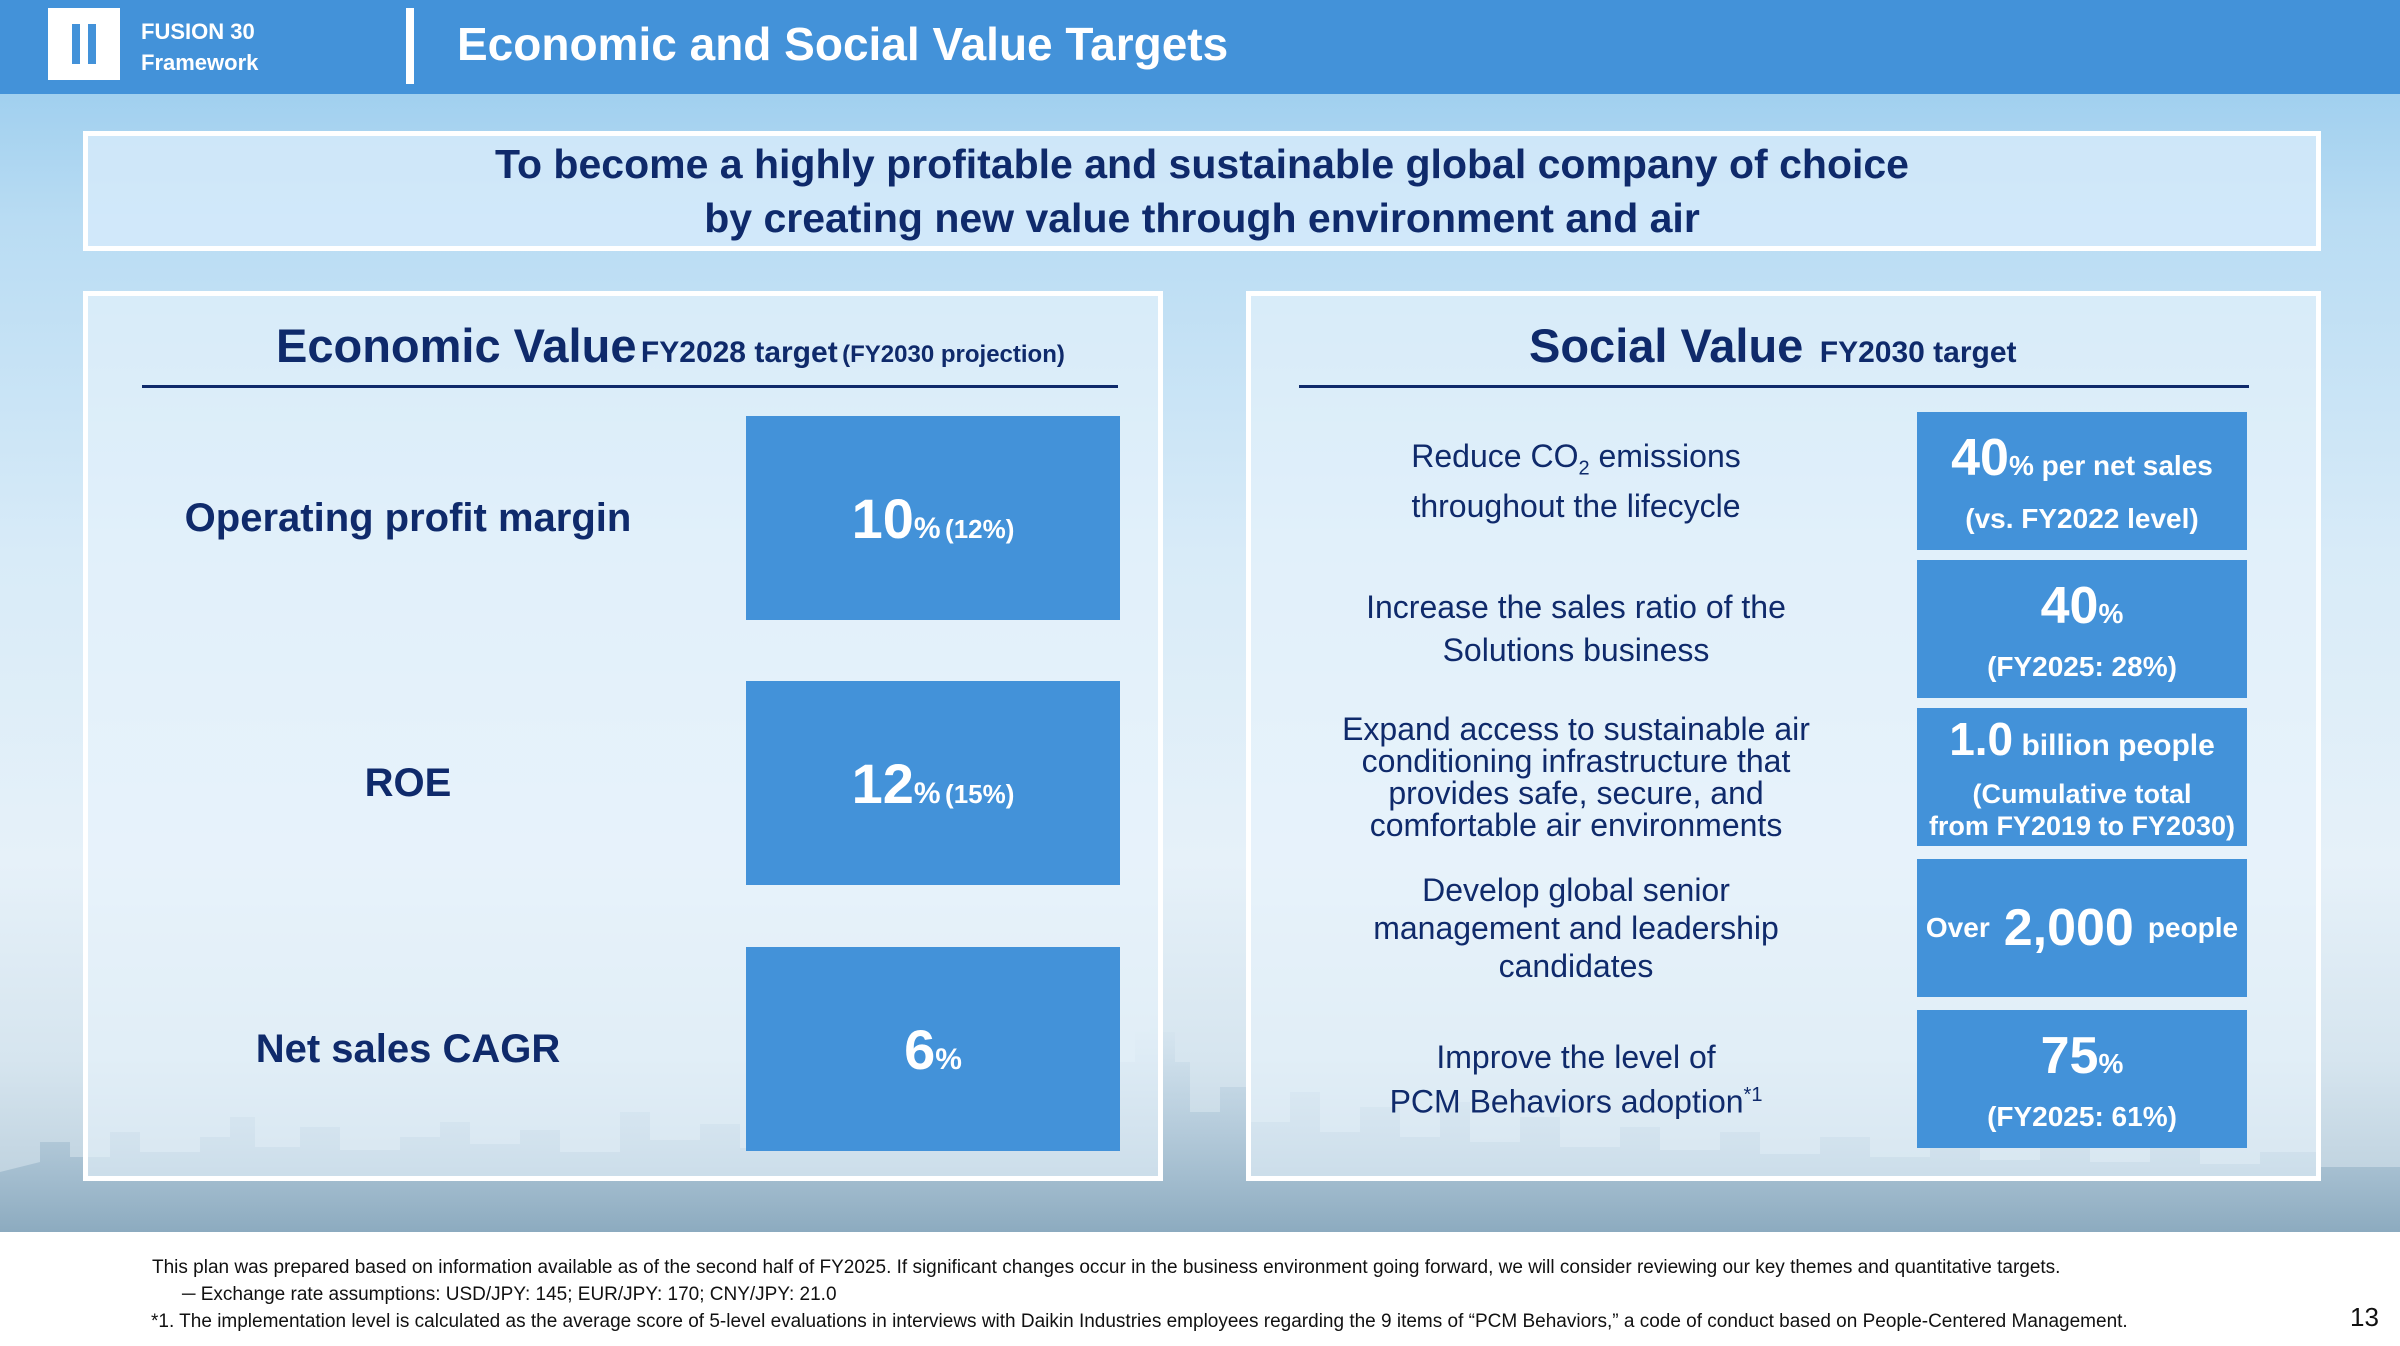  What do you see at coordinates (882, 783) in the screenshot?
I see `economic-value-number: 12` at bounding box center [882, 783].